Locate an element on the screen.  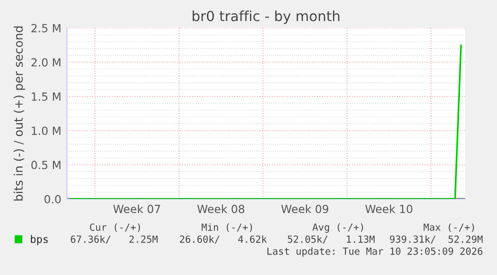
text: Max (-/+) is located at coordinates (449, 227).